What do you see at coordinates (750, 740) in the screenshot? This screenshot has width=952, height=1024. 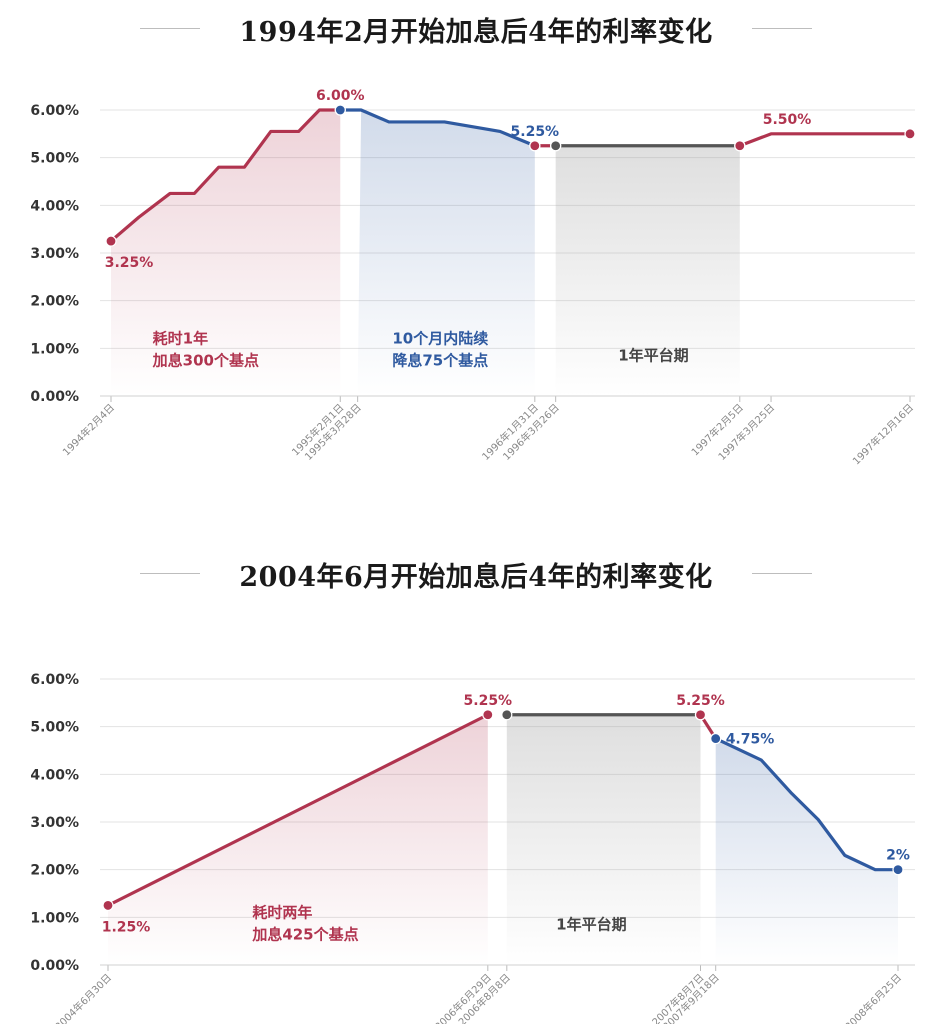 I see `data-label: 4.75%` at bounding box center [750, 740].